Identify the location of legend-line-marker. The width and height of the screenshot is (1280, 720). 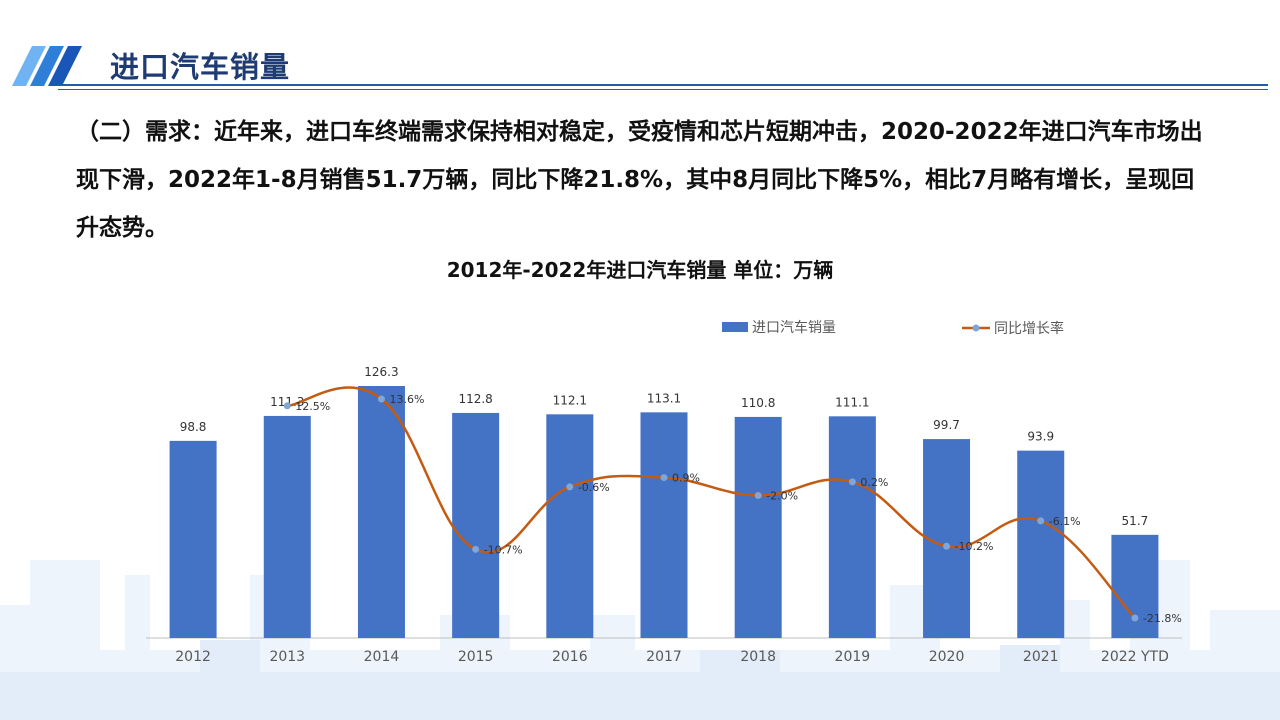
(976, 328).